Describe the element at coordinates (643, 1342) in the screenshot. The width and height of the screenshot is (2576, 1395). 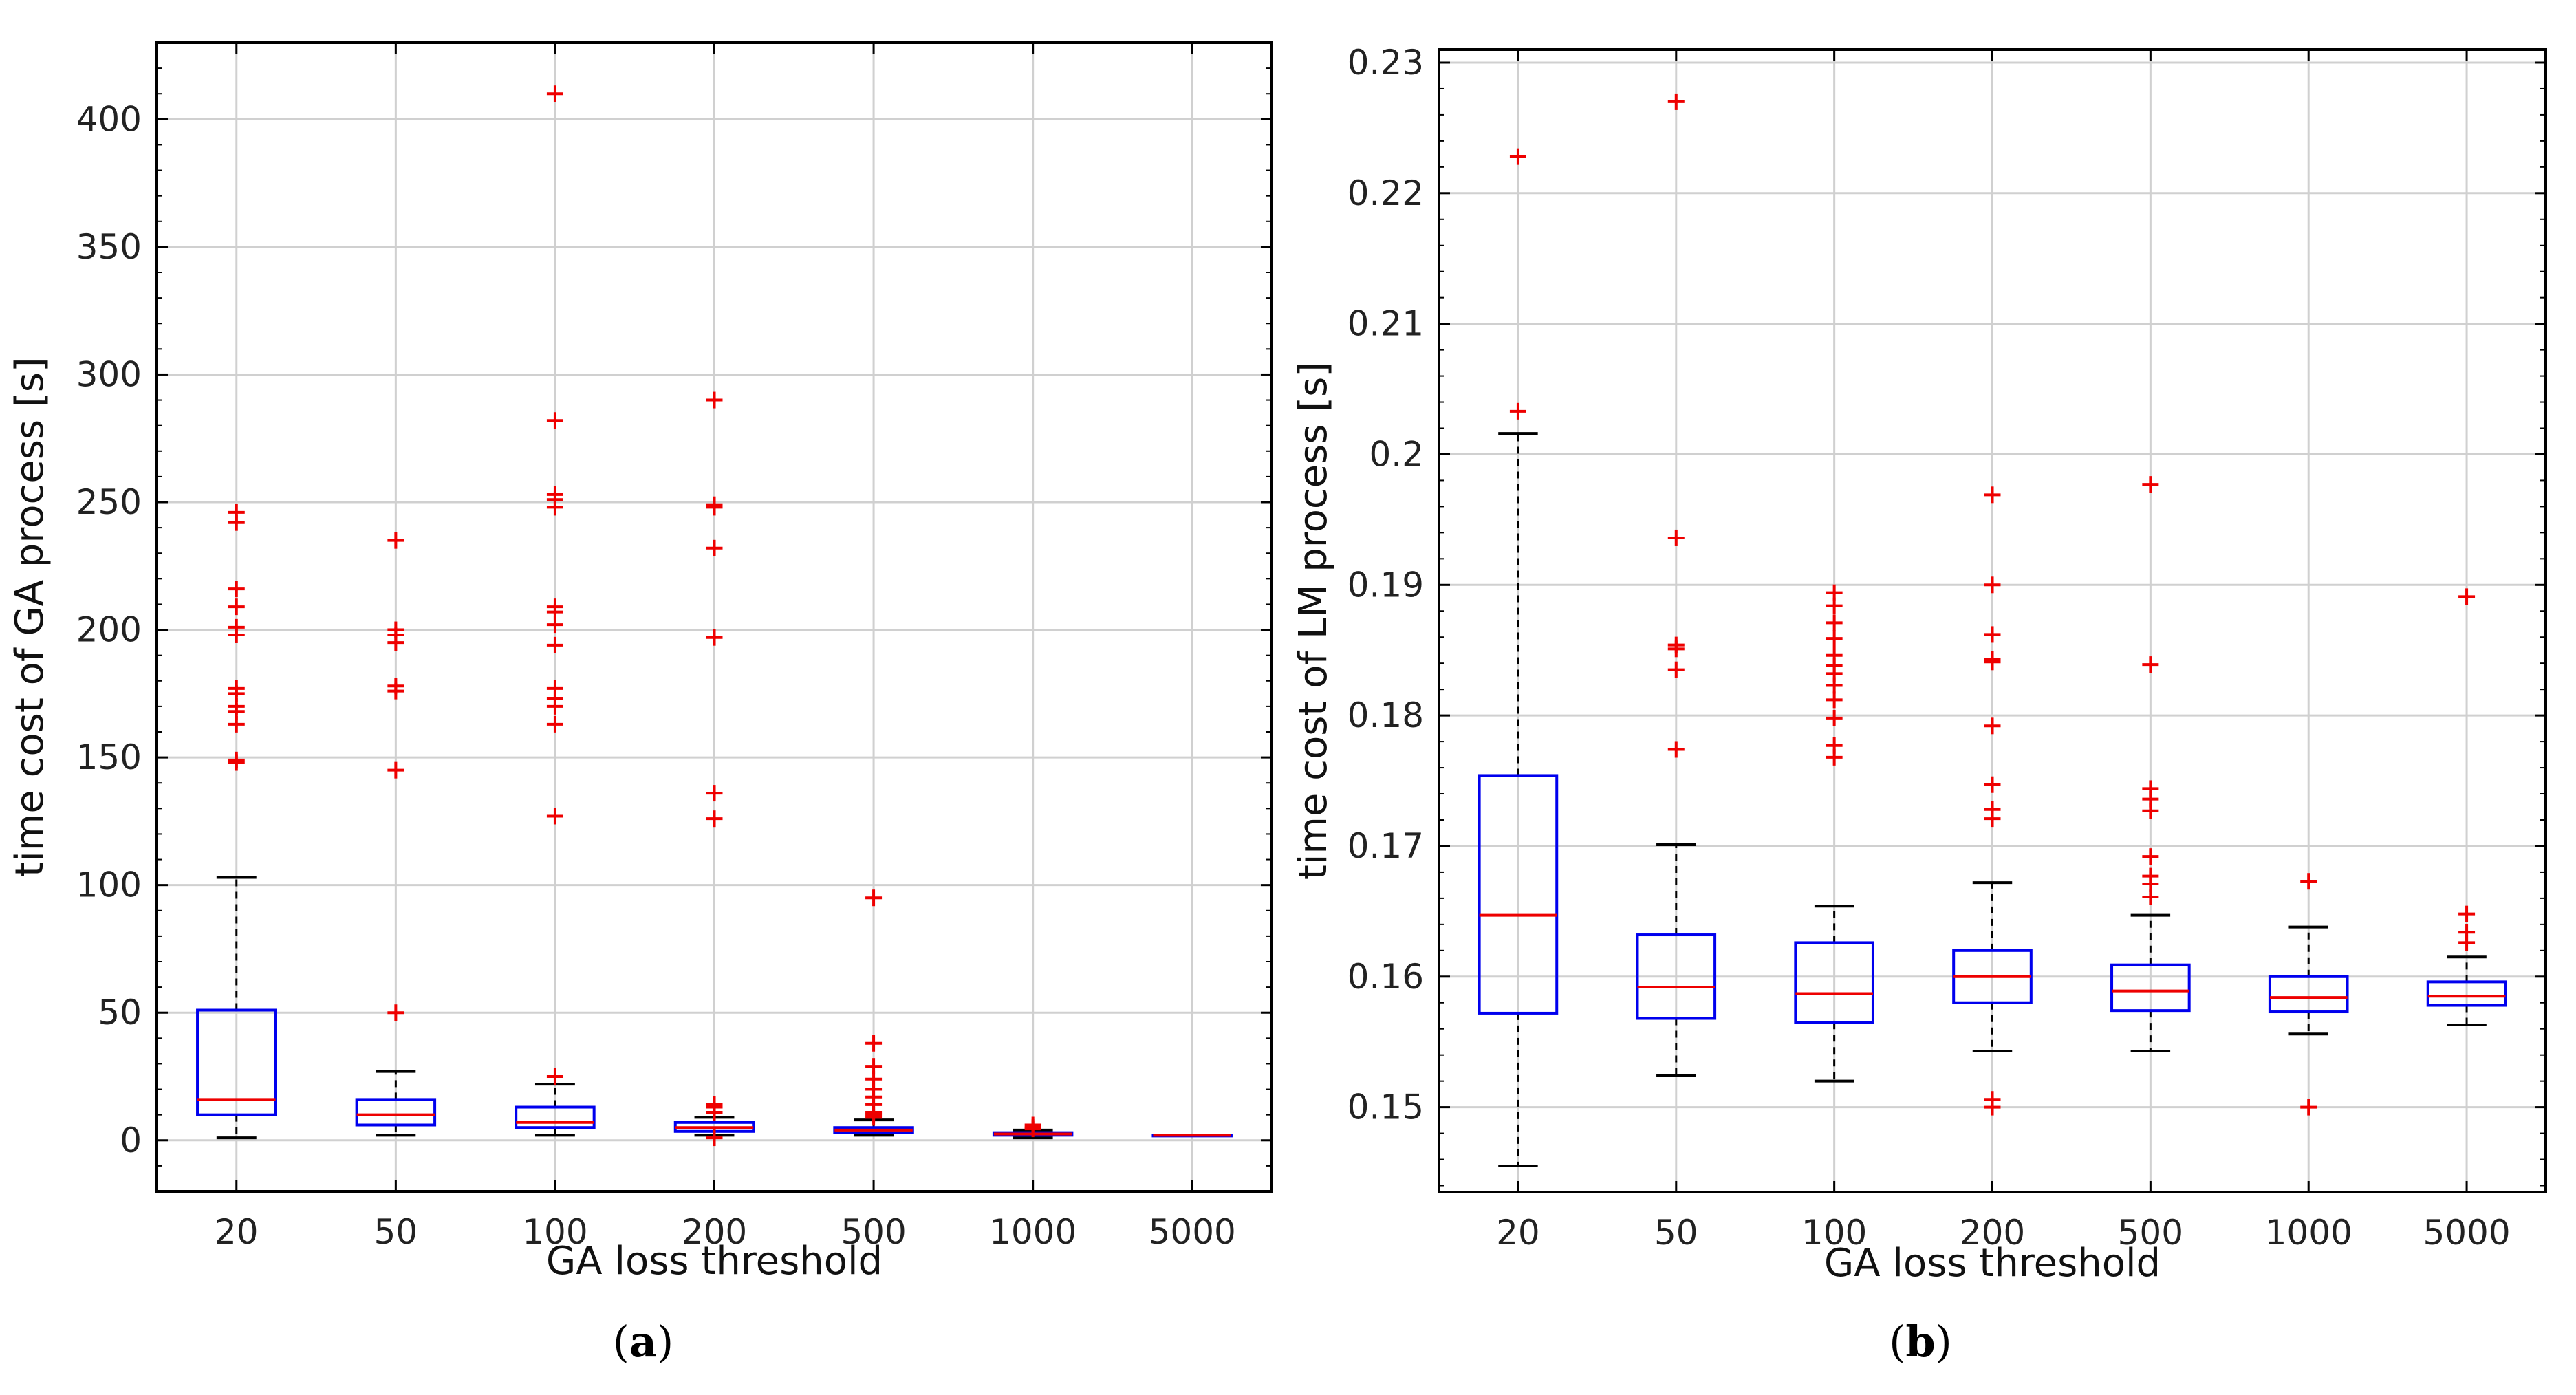
I see `panel-label: (a)` at that location.